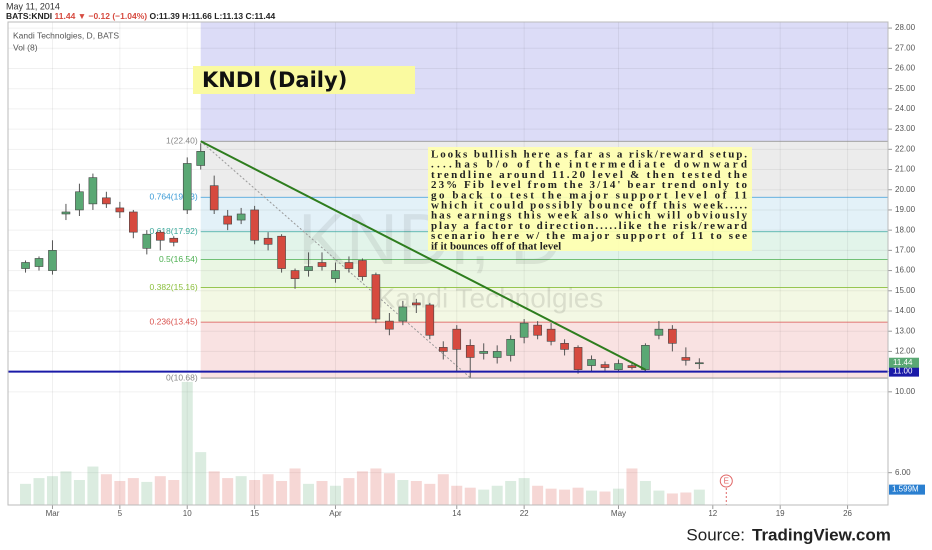 The width and height of the screenshot is (932, 550). I want to click on x-tick-label: May, so click(618, 513).